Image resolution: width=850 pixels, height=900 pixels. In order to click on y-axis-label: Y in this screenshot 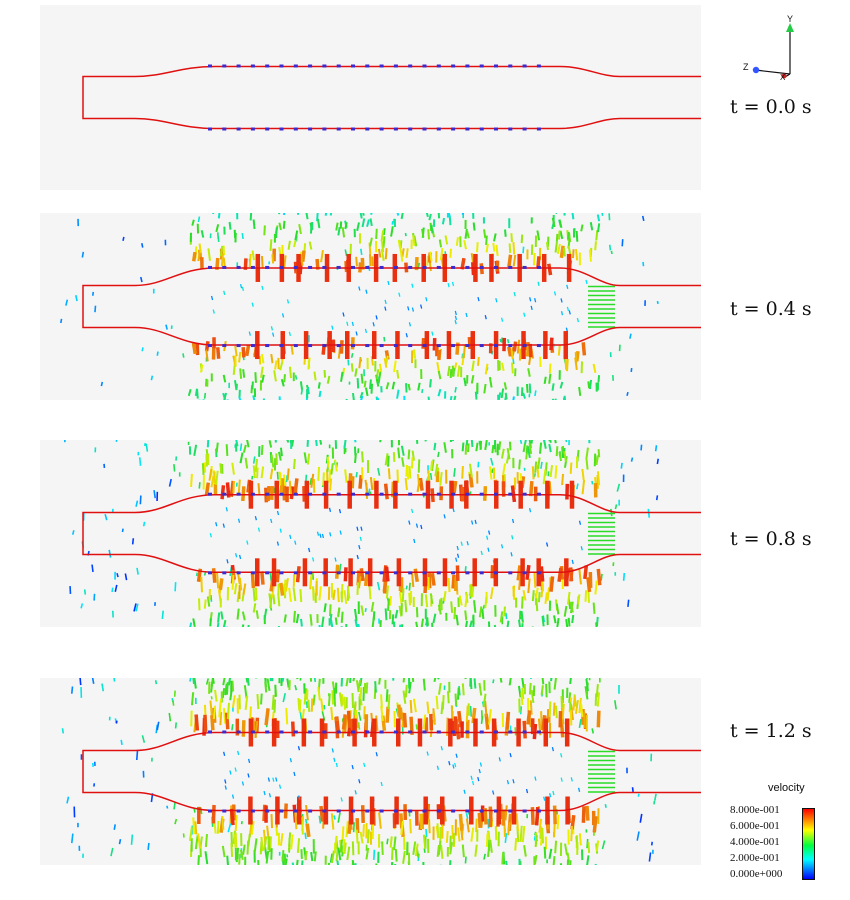, I will do `click(790, 19)`.